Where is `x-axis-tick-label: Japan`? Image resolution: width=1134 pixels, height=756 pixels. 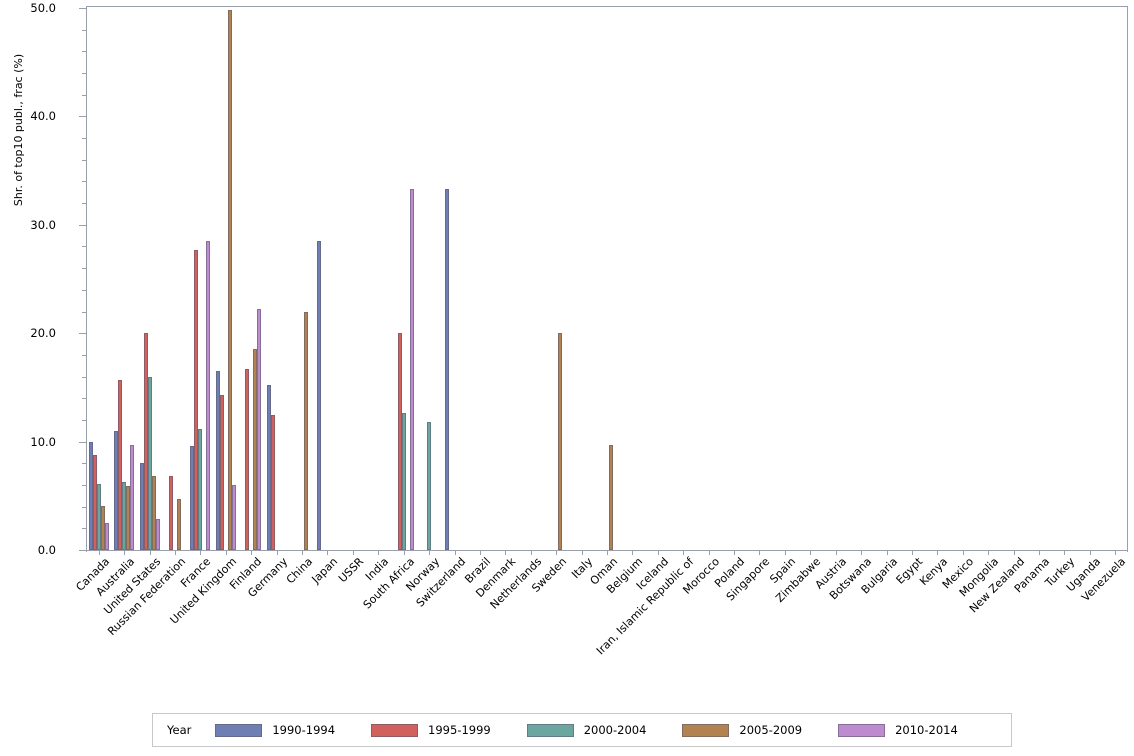
x-axis-tick-label: Japan is located at coordinates (325, 570).